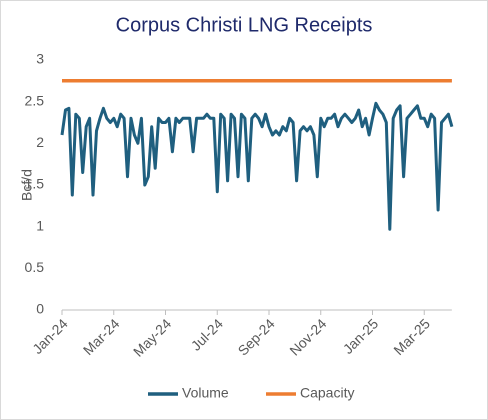  I want to click on y-axis-label: Bcf/d, so click(27, 185).